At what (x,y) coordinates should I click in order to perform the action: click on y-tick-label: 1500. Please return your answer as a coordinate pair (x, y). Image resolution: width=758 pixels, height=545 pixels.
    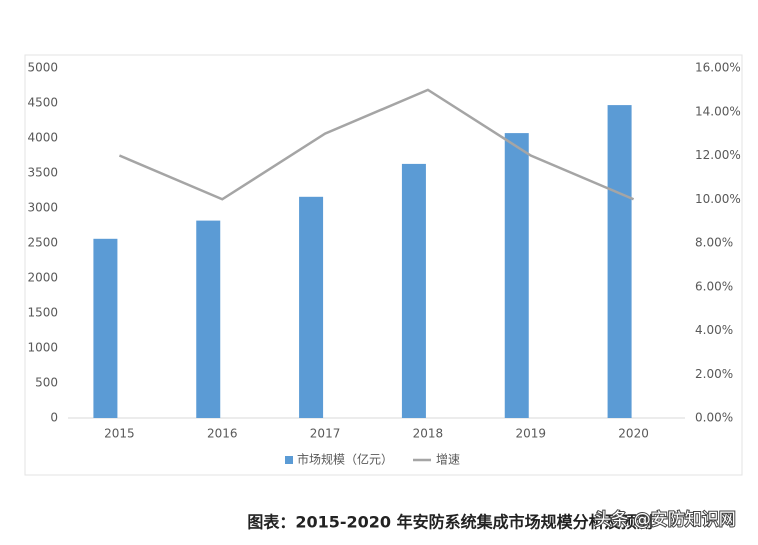
    Looking at the image, I should click on (42, 313).